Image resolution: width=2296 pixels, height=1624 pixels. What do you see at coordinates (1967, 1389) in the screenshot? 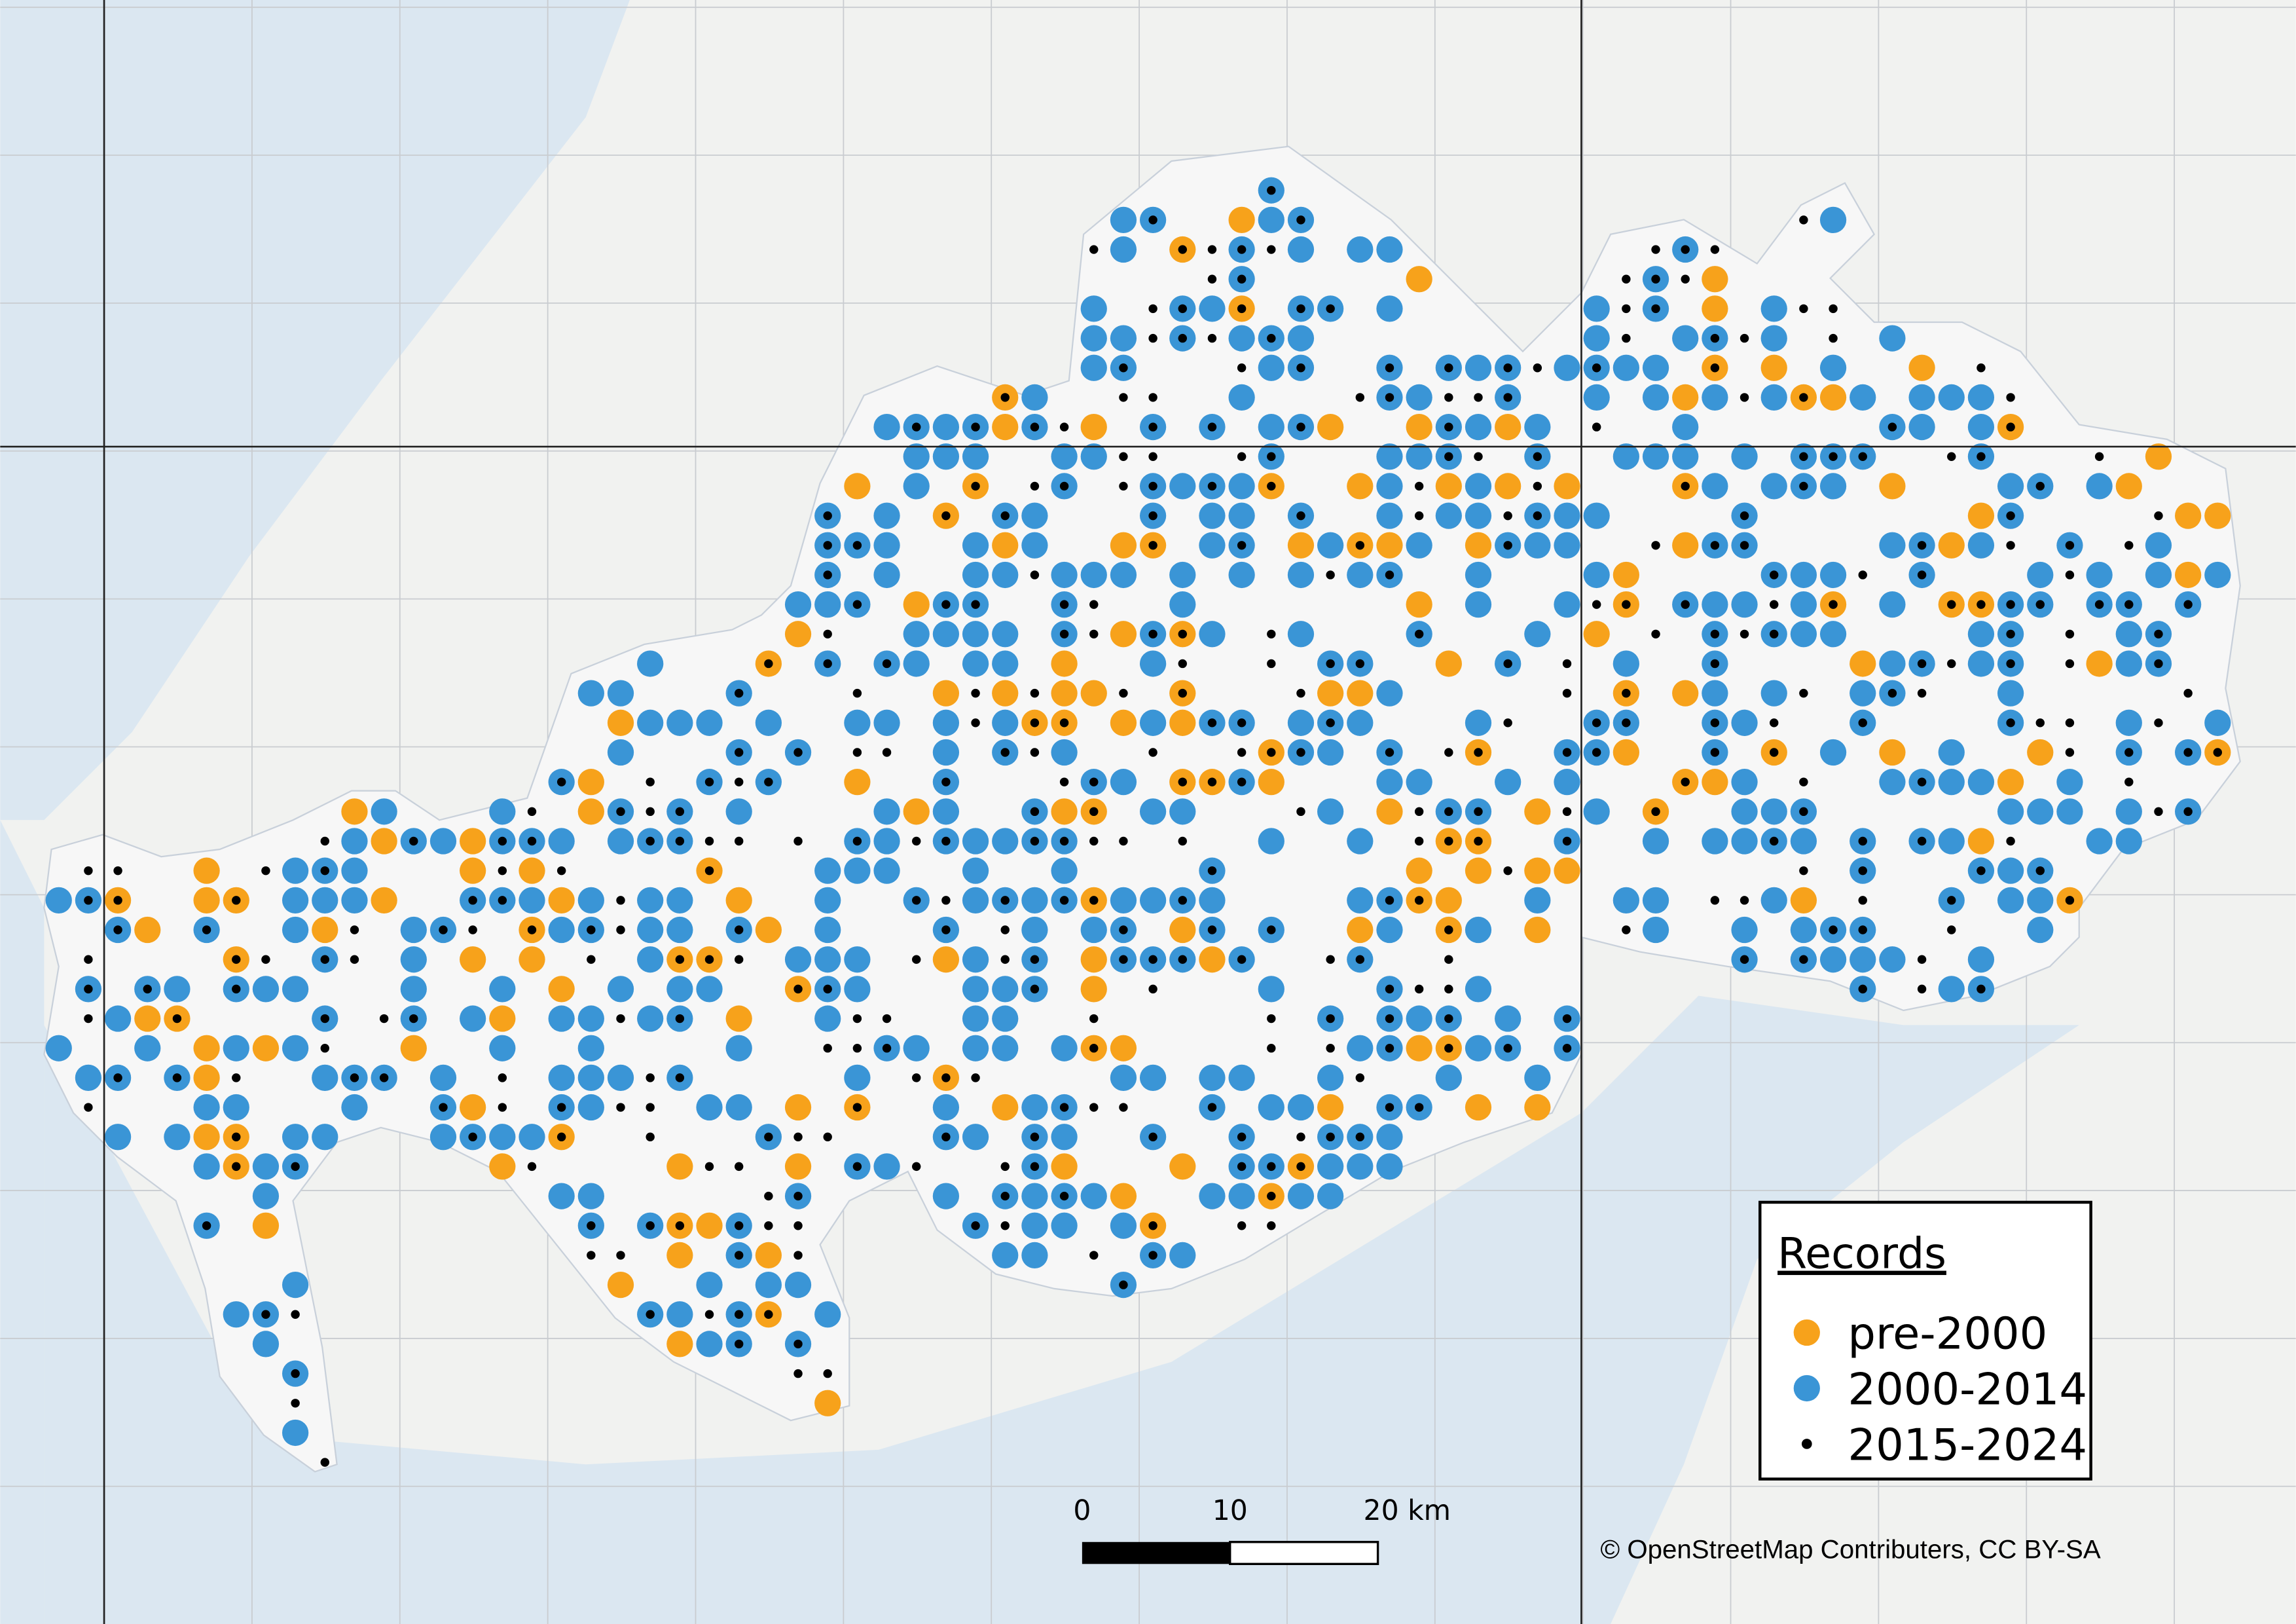
I see `legend-label: 2000-2014` at bounding box center [1967, 1389].